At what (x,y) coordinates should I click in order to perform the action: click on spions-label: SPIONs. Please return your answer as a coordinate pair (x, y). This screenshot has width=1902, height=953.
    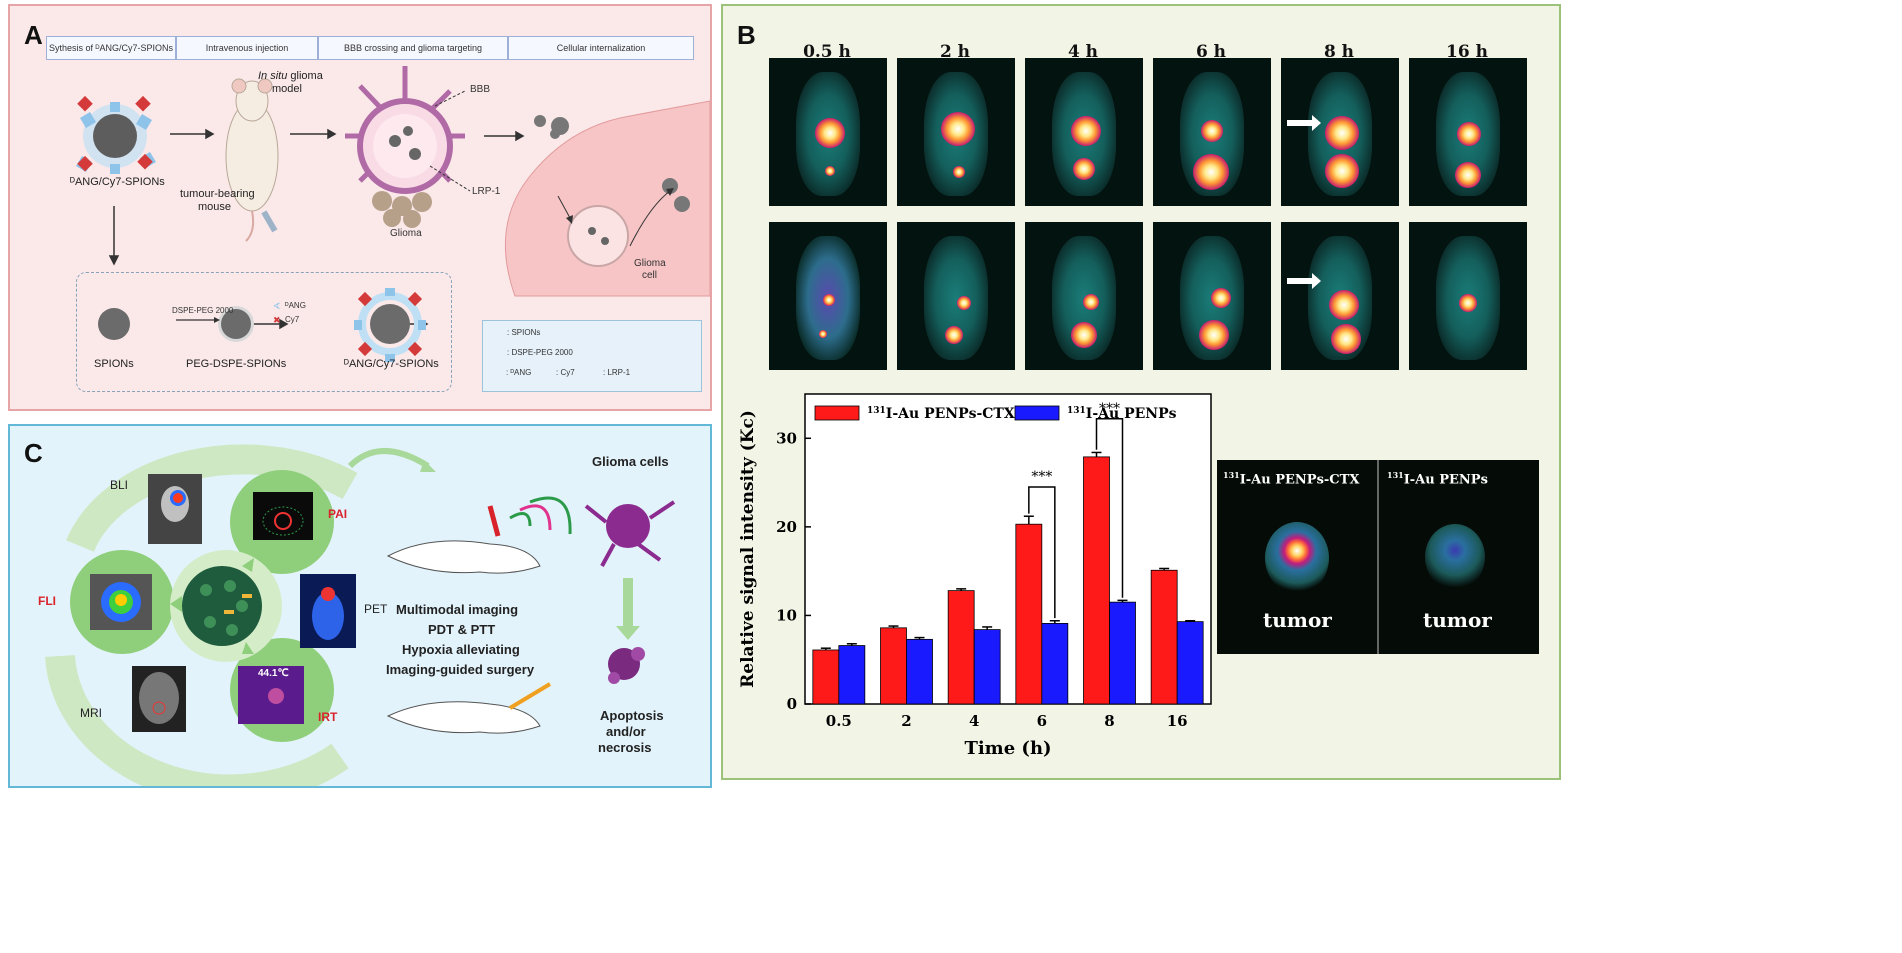
    Looking at the image, I should click on (114, 364).